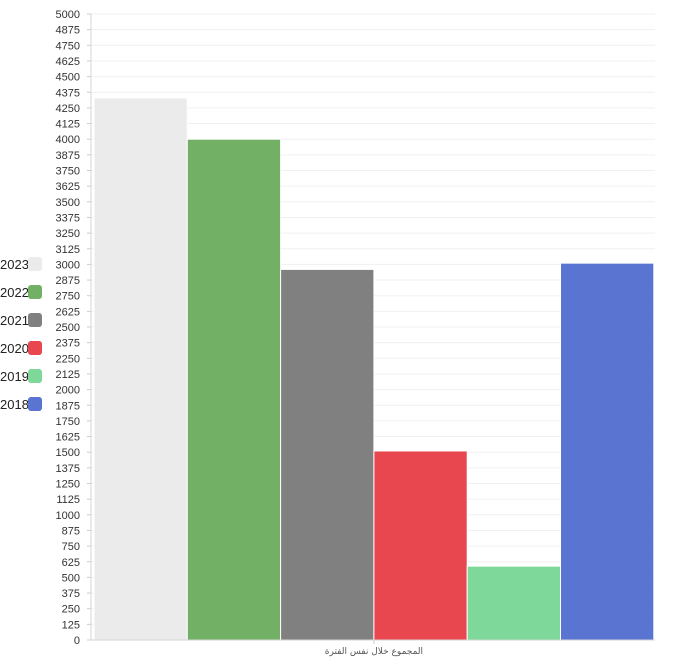  What do you see at coordinates (68, 172) in the screenshot?
I see `y-tick-label: 3750` at bounding box center [68, 172].